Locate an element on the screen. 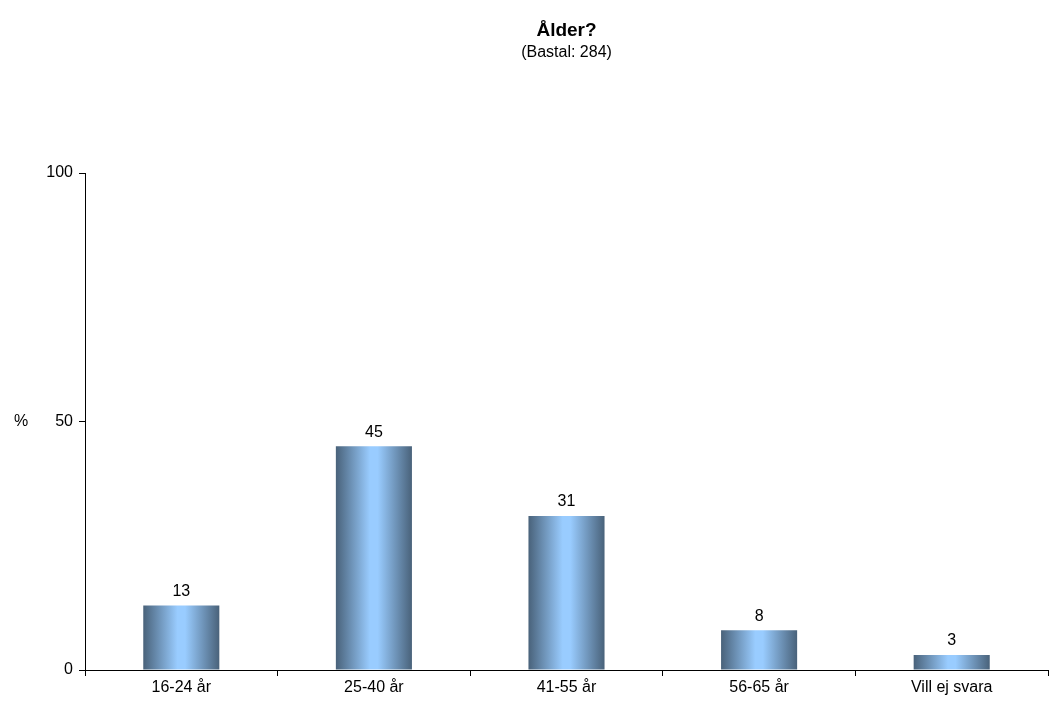 This screenshot has height=702, width=1053. y-tick-label: 50 is located at coordinates (64, 420).